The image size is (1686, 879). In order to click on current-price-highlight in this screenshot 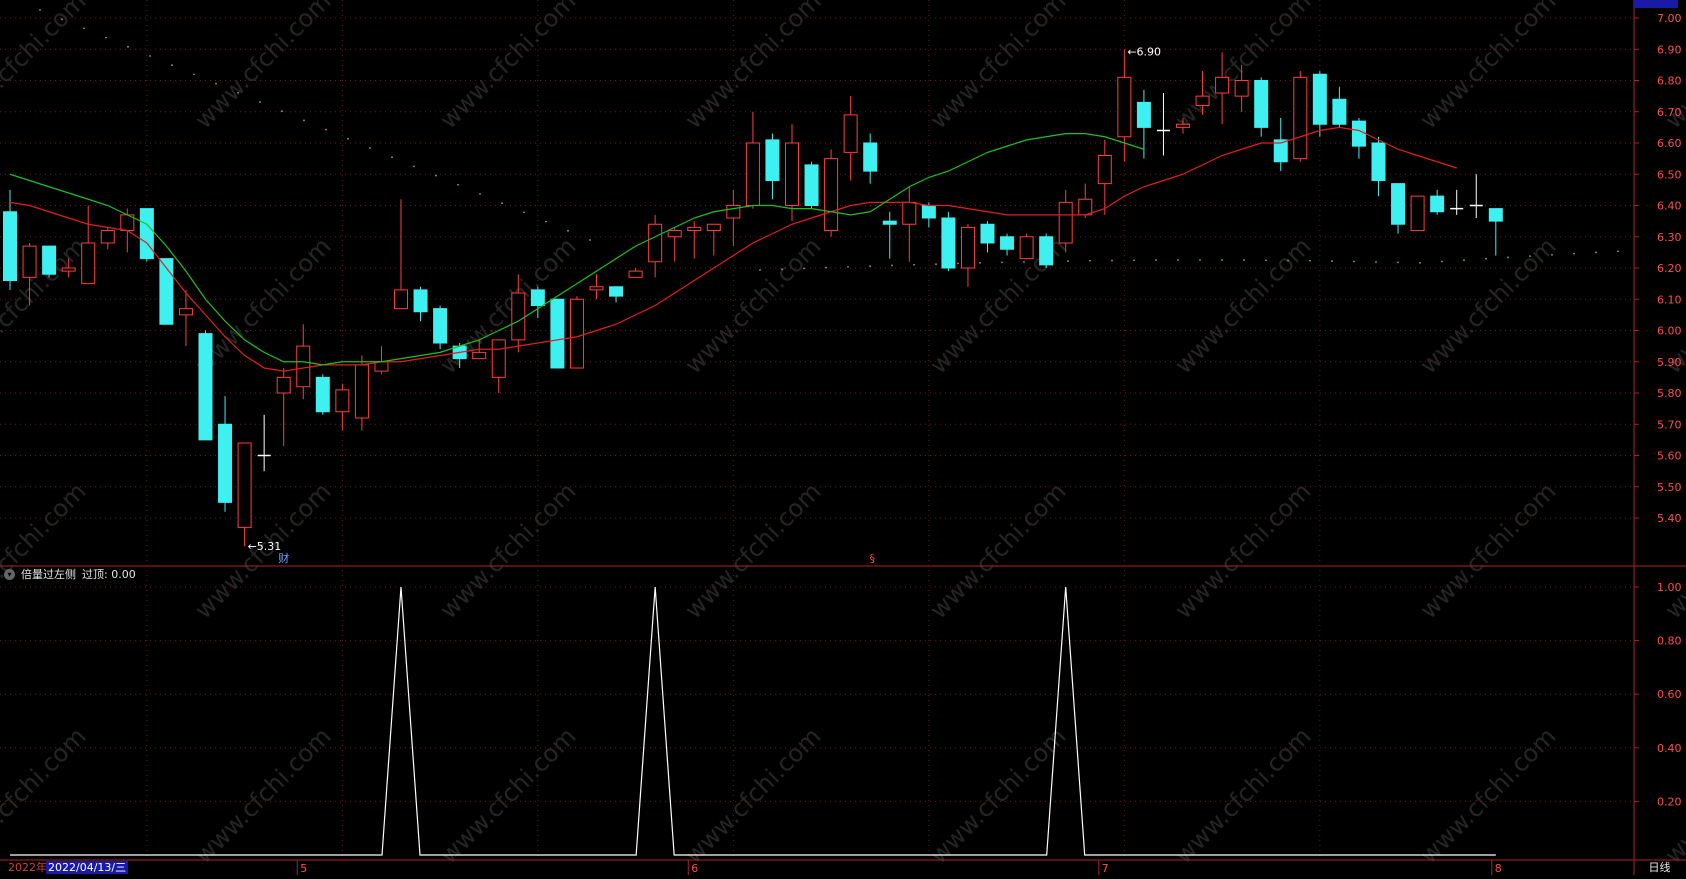, I will do `click(1656, 4)`.